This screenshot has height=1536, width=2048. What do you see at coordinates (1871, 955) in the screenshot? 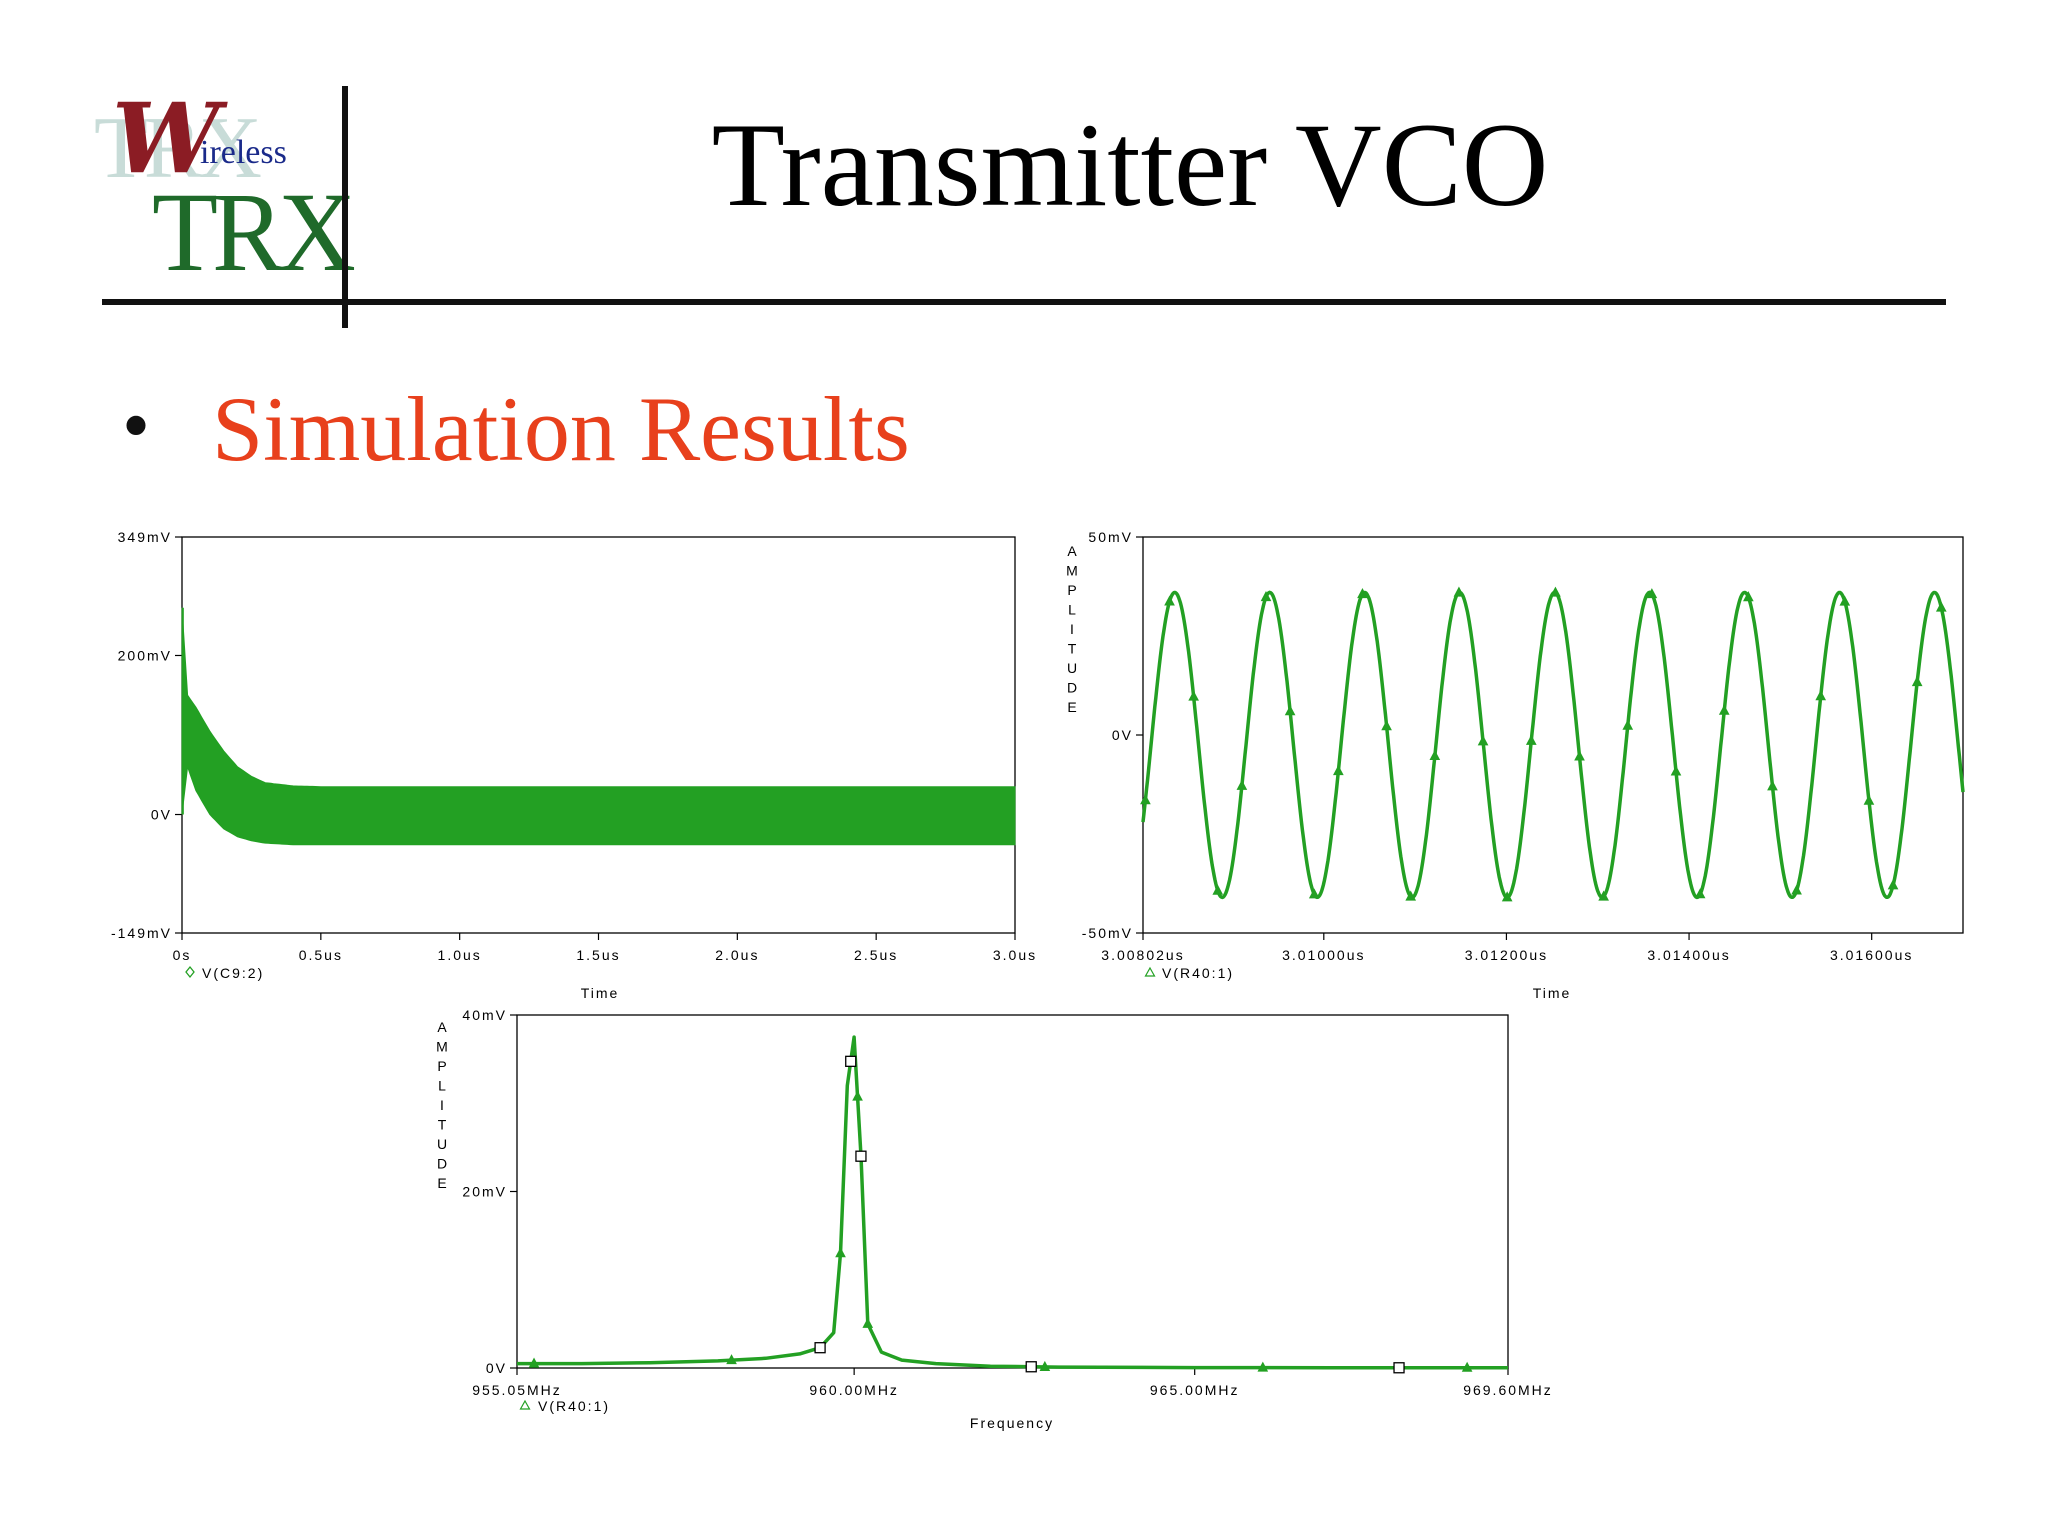
I see `chart2-x-tick-label: 3.01600us` at bounding box center [1871, 955].